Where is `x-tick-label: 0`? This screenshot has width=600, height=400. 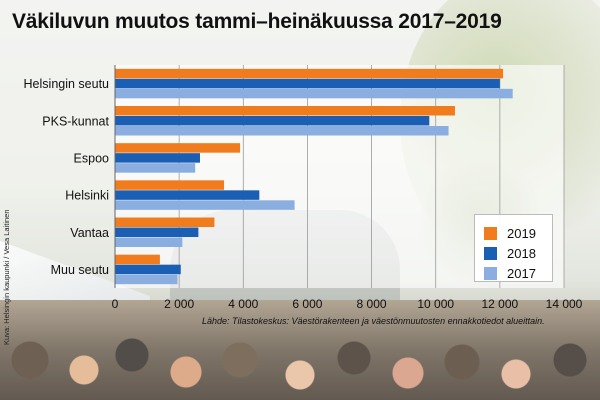
x-tick-label: 0 is located at coordinates (115, 304).